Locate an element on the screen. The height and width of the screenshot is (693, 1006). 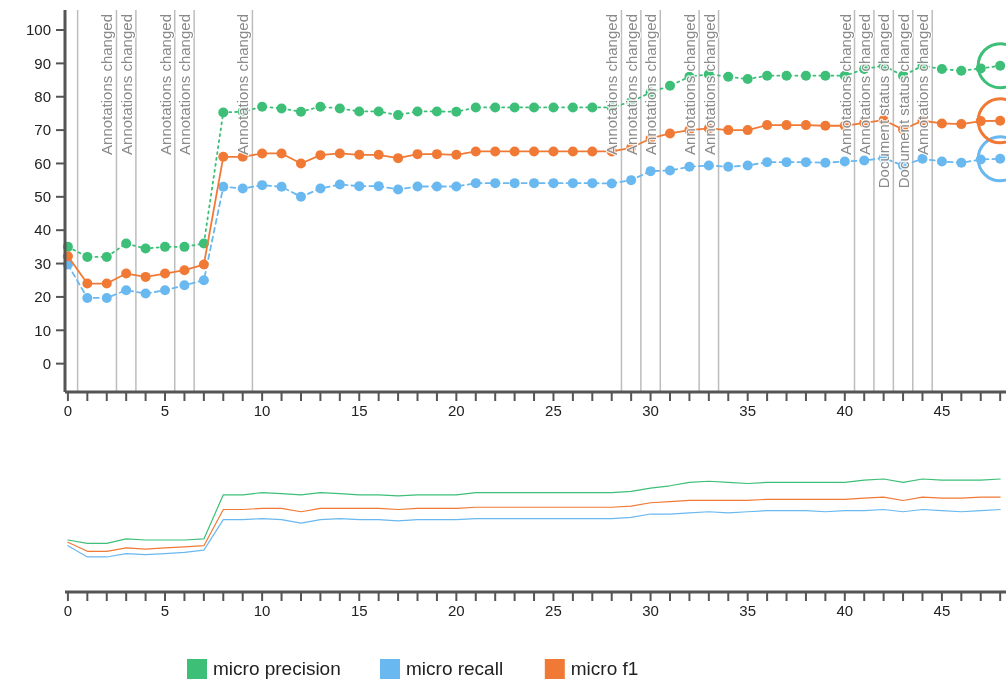
legend-label: micro f1 is located at coordinates (604, 668).